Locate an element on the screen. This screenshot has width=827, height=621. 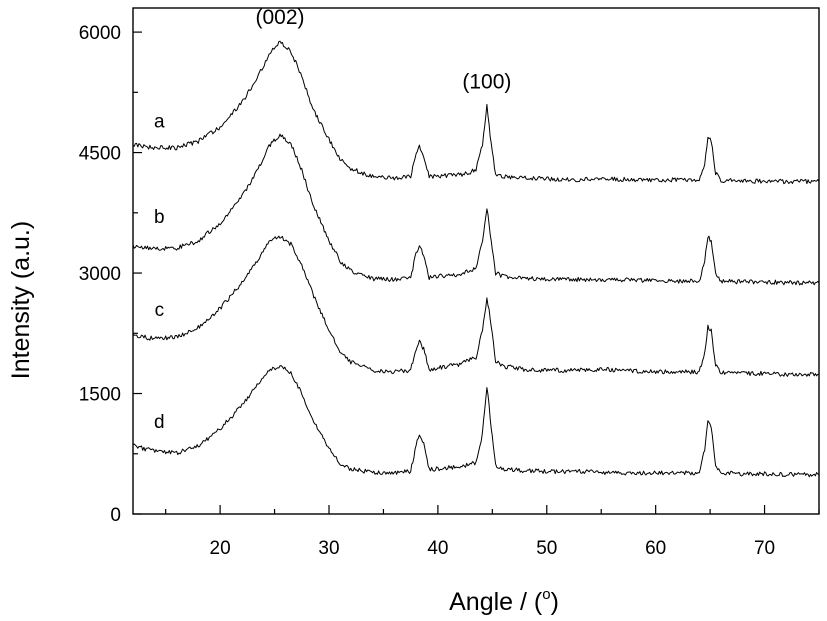
y-tick-label: 0 is located at coordinates (115, 515).